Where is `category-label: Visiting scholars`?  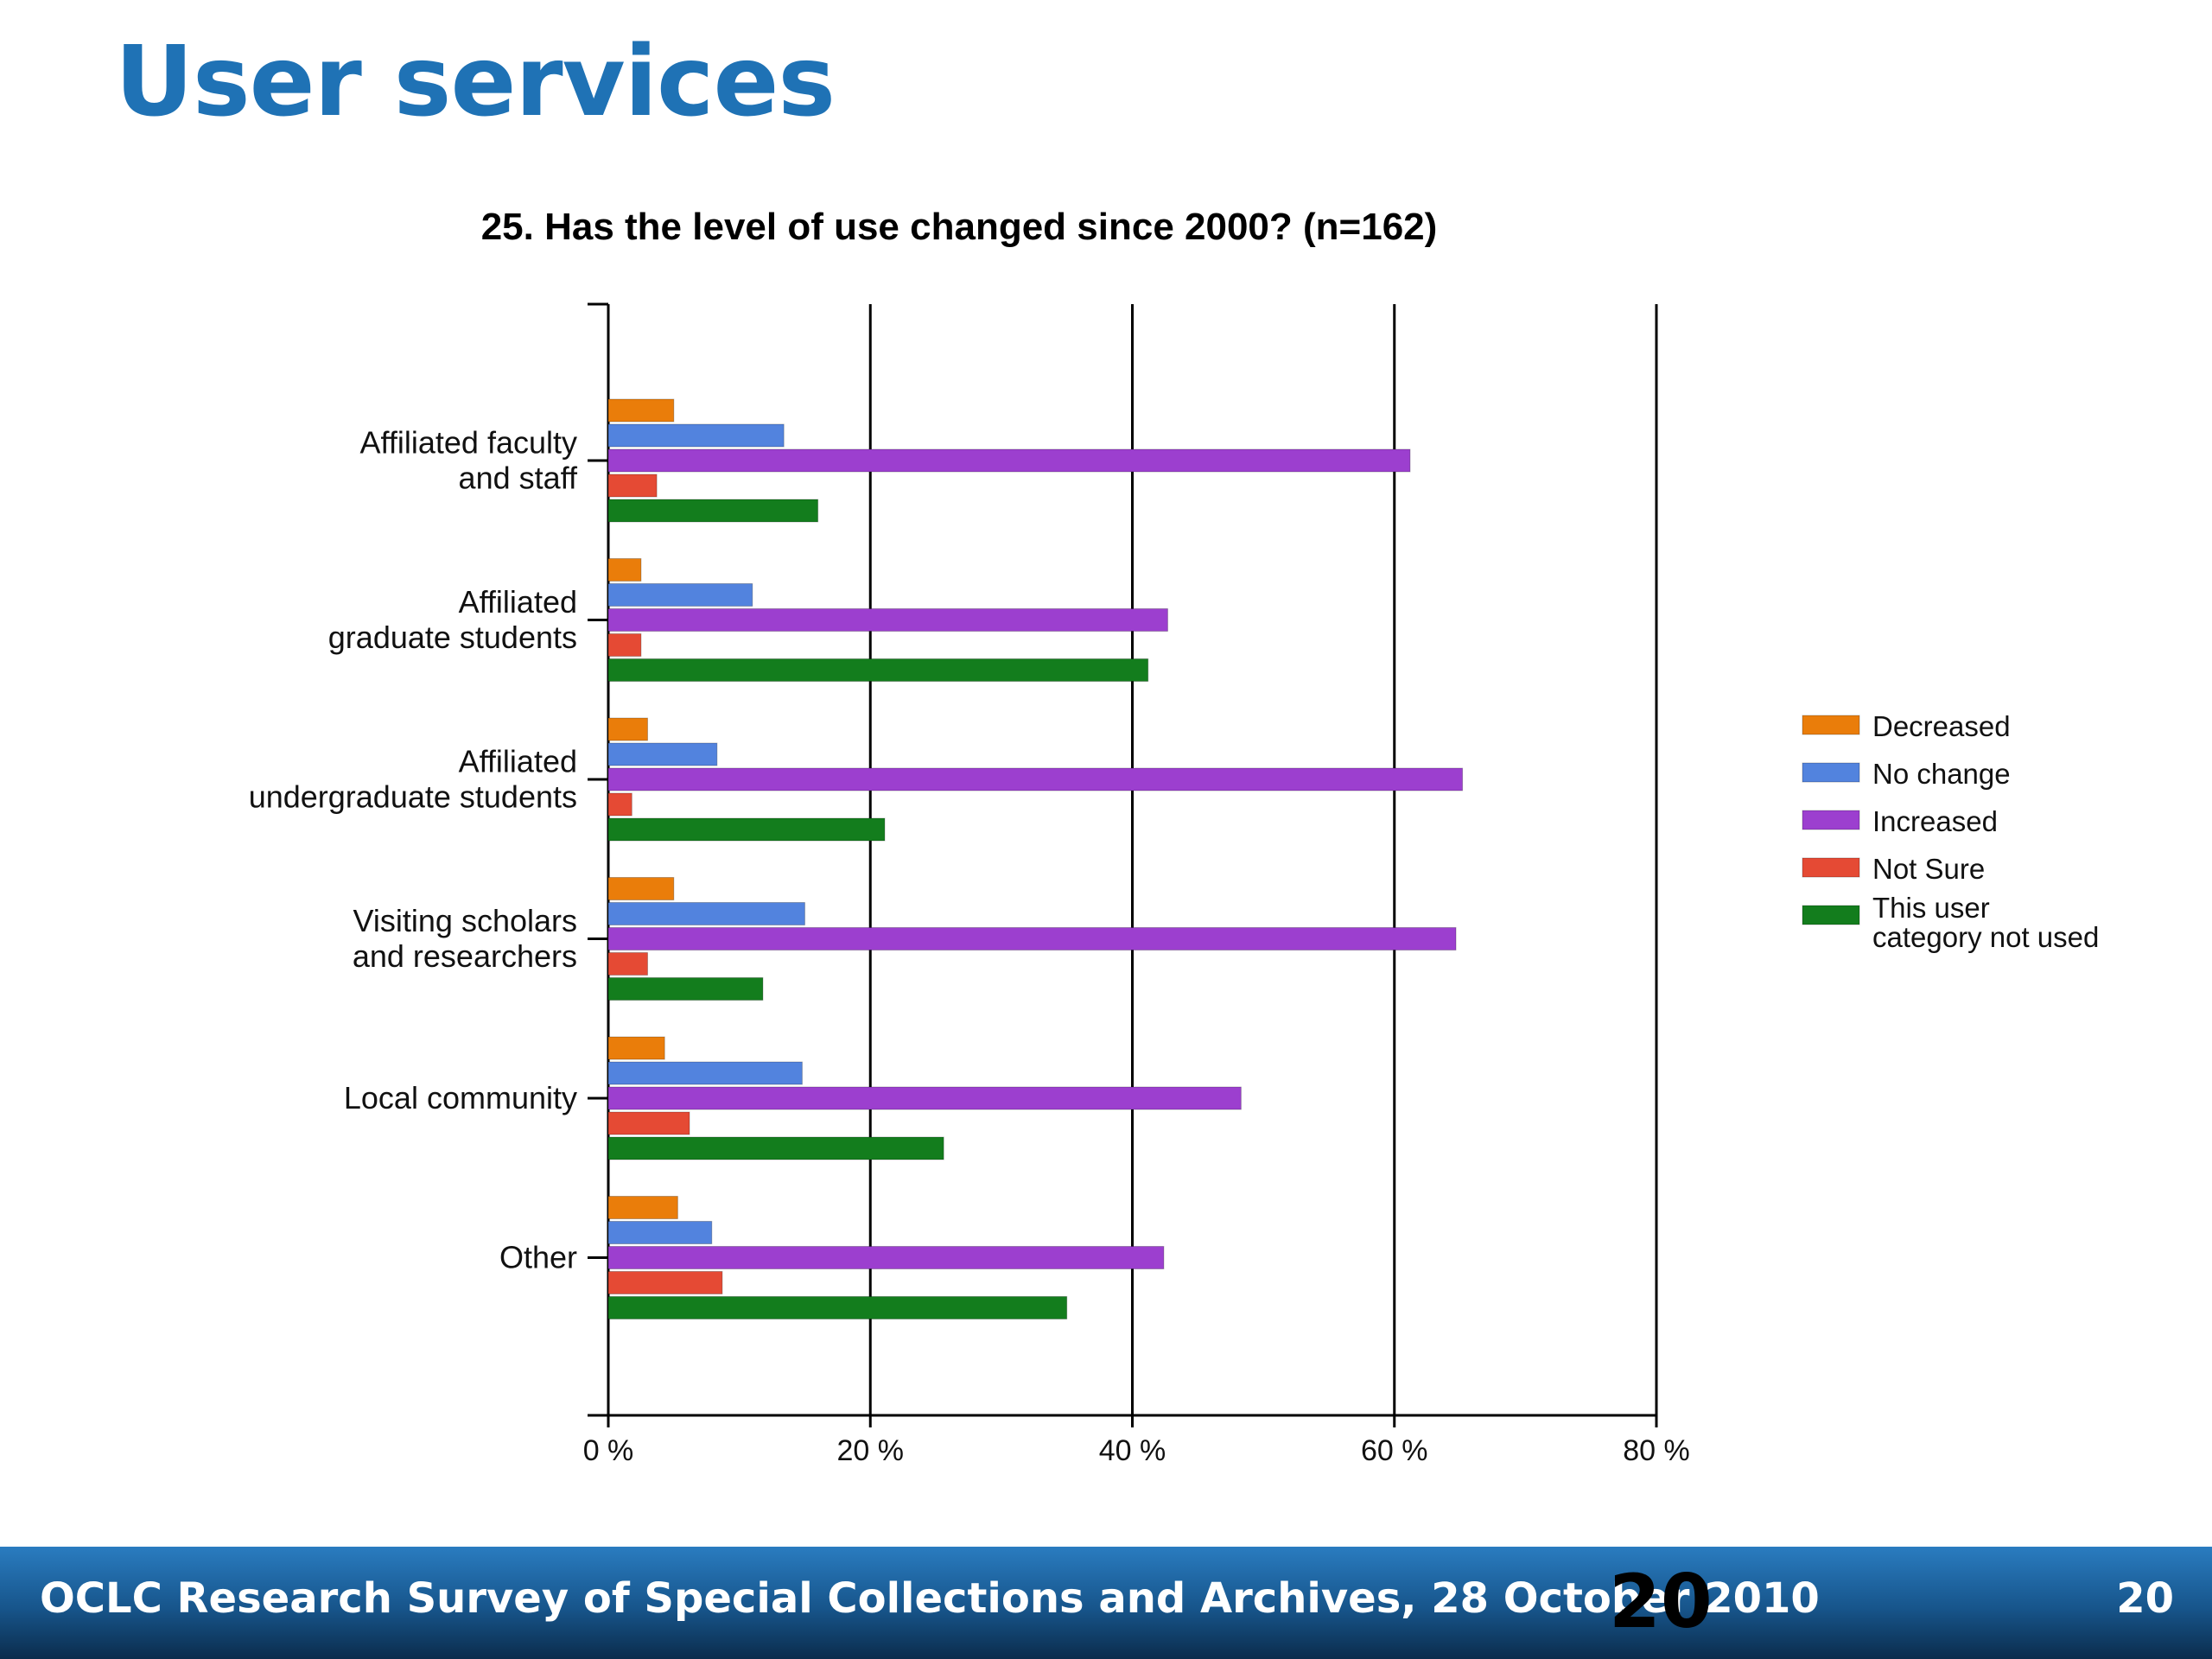
category-label: Visiting scholars is located at coordinates (465, 920).